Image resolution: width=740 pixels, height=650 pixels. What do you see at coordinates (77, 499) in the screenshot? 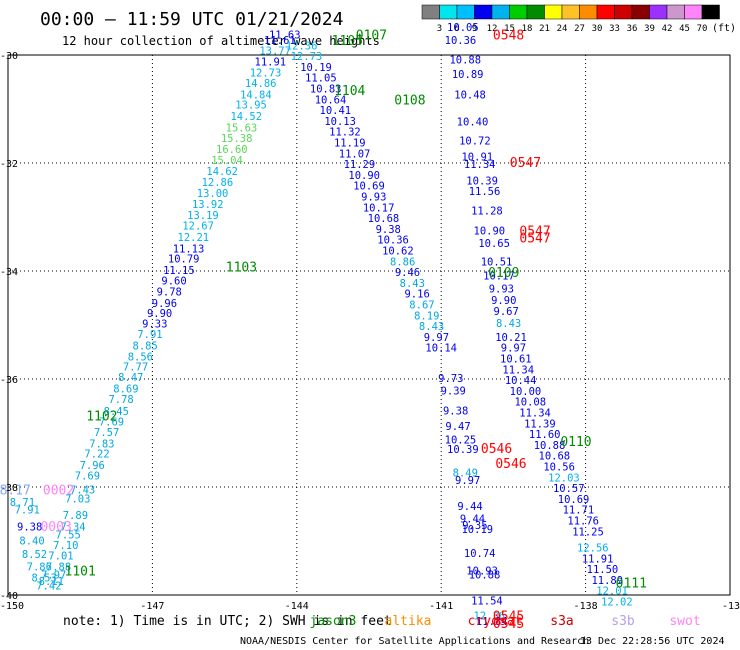
I see `data-point-label: 7.03` at bounding box center [77, 499].